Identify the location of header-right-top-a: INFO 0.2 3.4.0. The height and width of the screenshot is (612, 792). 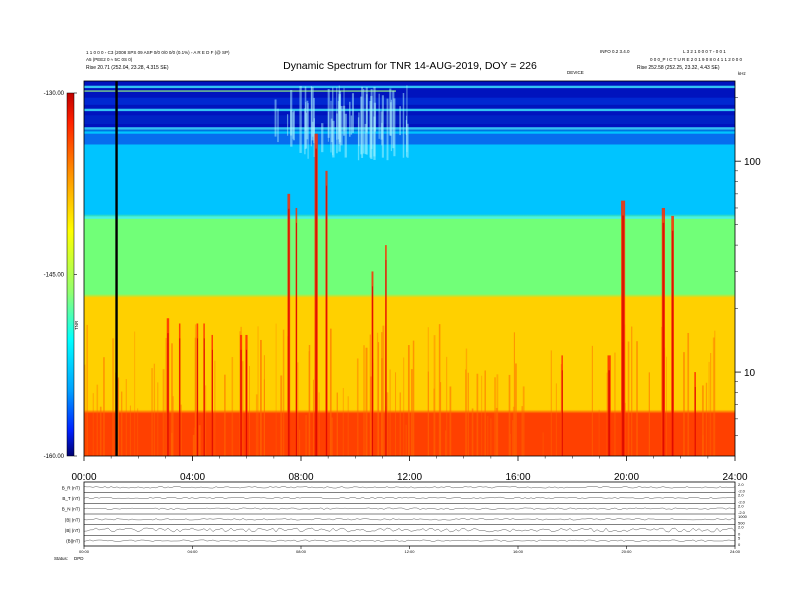
(615, 51).